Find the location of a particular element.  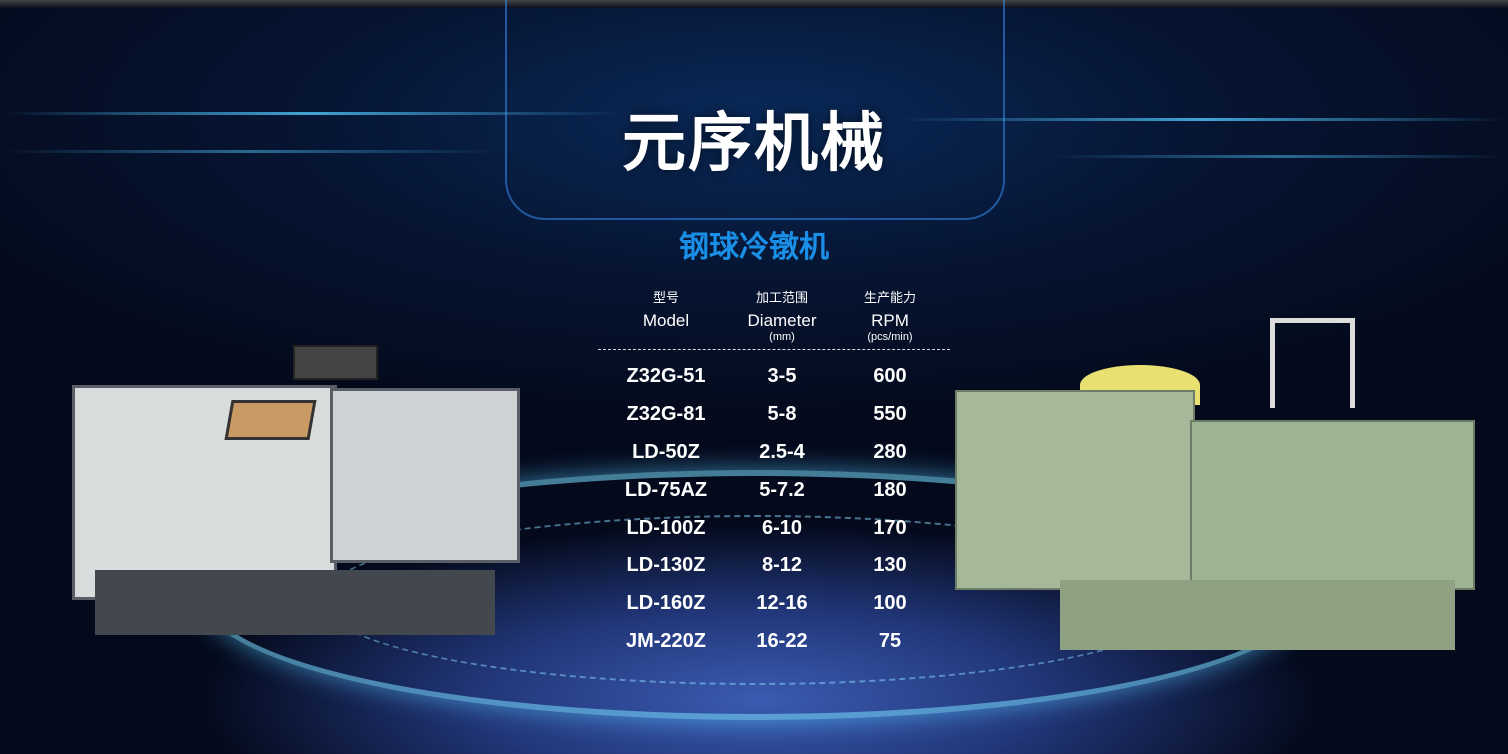

table-row: LD-130Z 8-12 130 is located at coordinates (774, 566).